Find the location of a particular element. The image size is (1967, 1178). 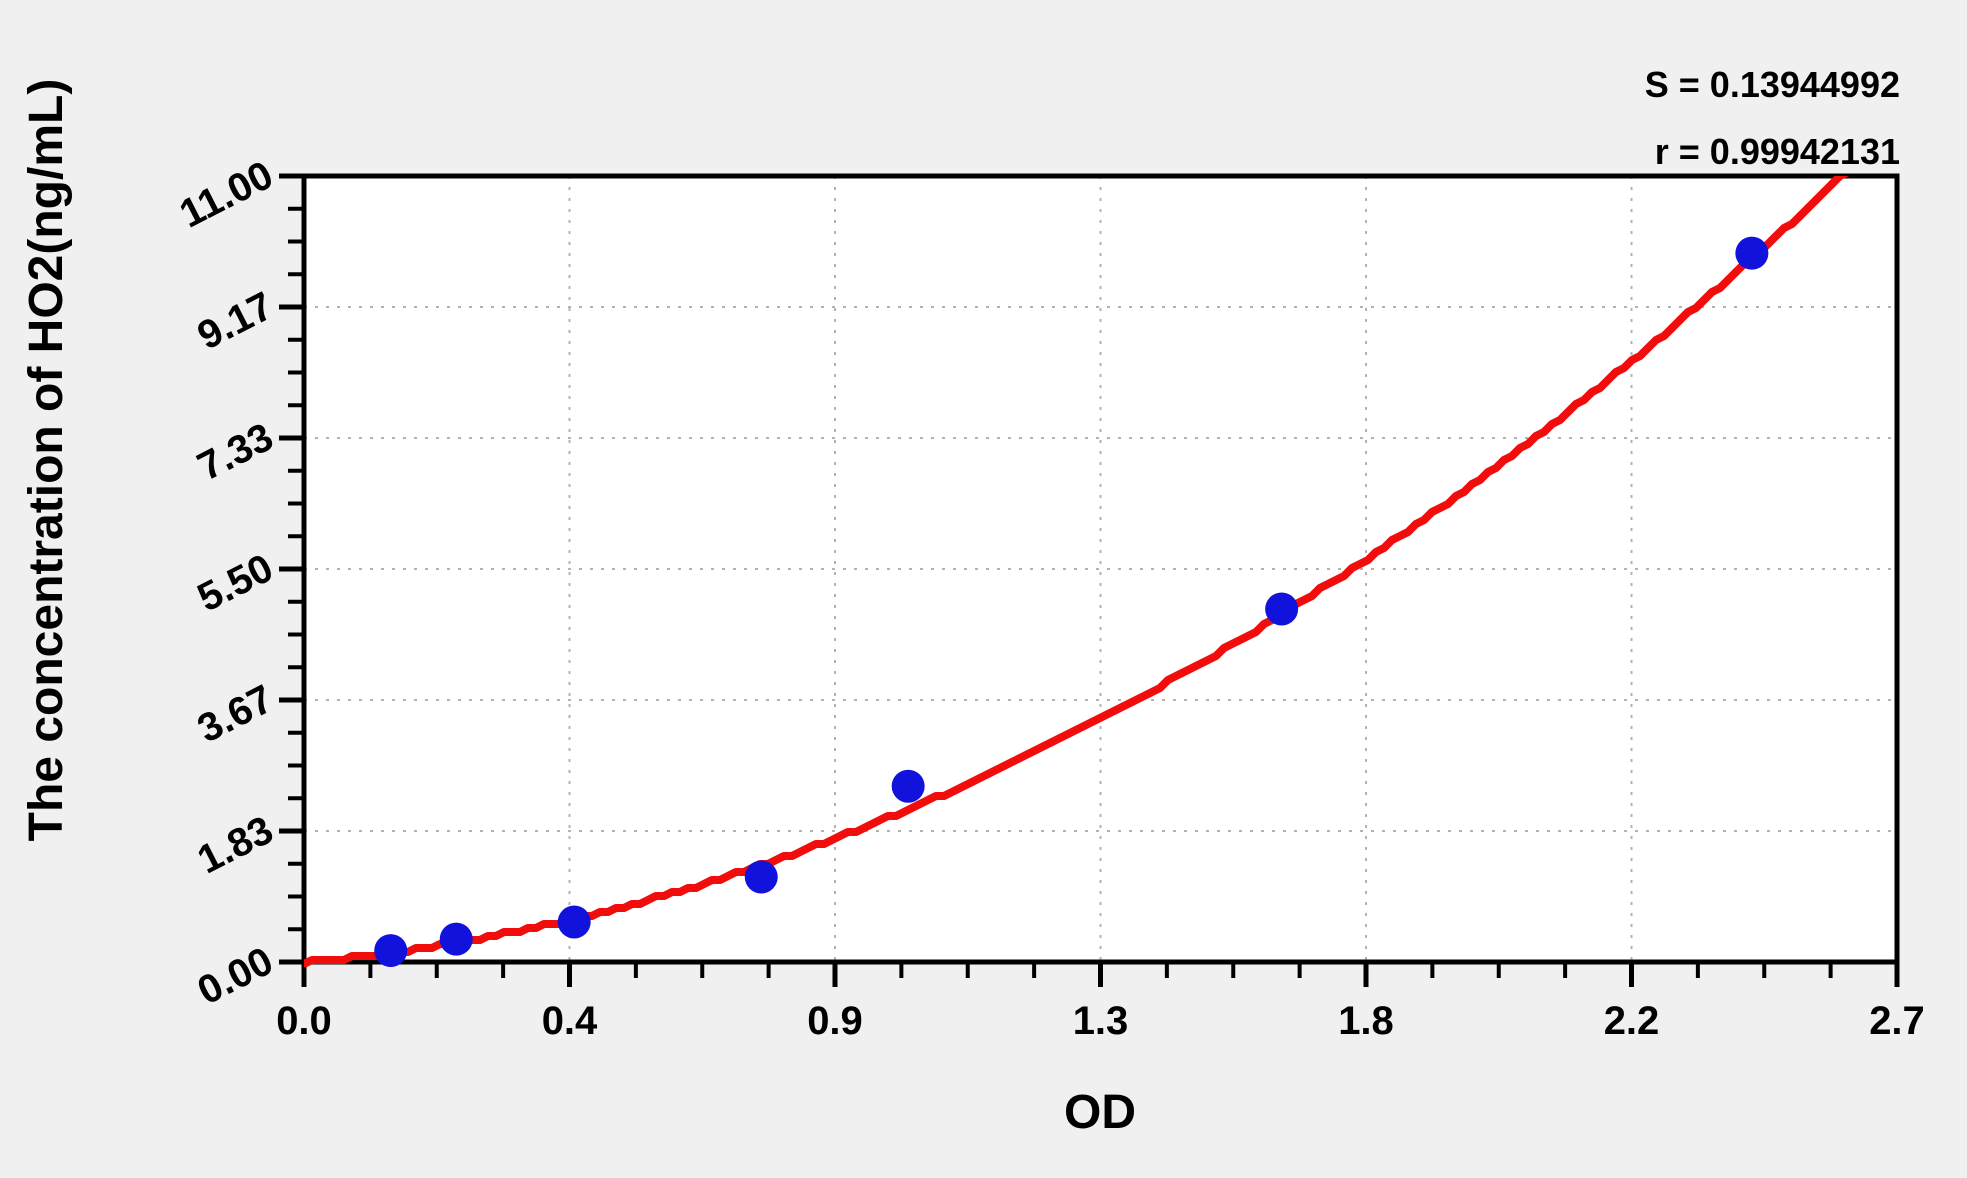

x-tick-label: 1.3 is located at coordinates (1101, 1021).